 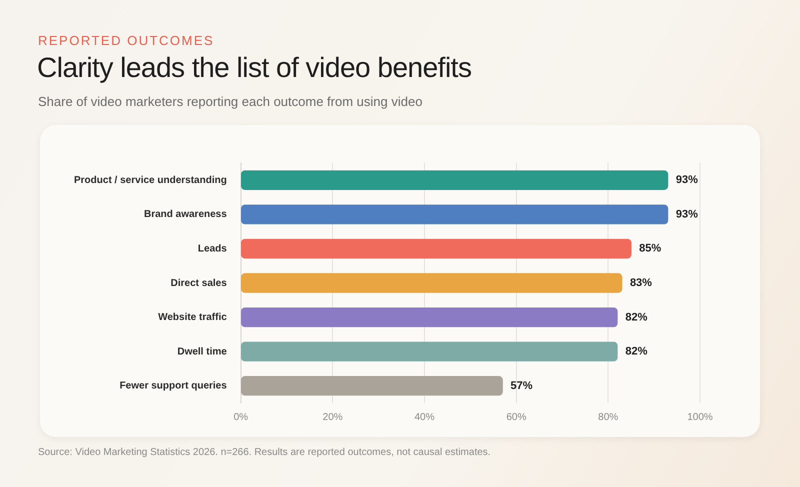 What do you see at coordinates (521, 386) in the screenshot?
I see `data-label: 57%` at bounding box center [521, 386].